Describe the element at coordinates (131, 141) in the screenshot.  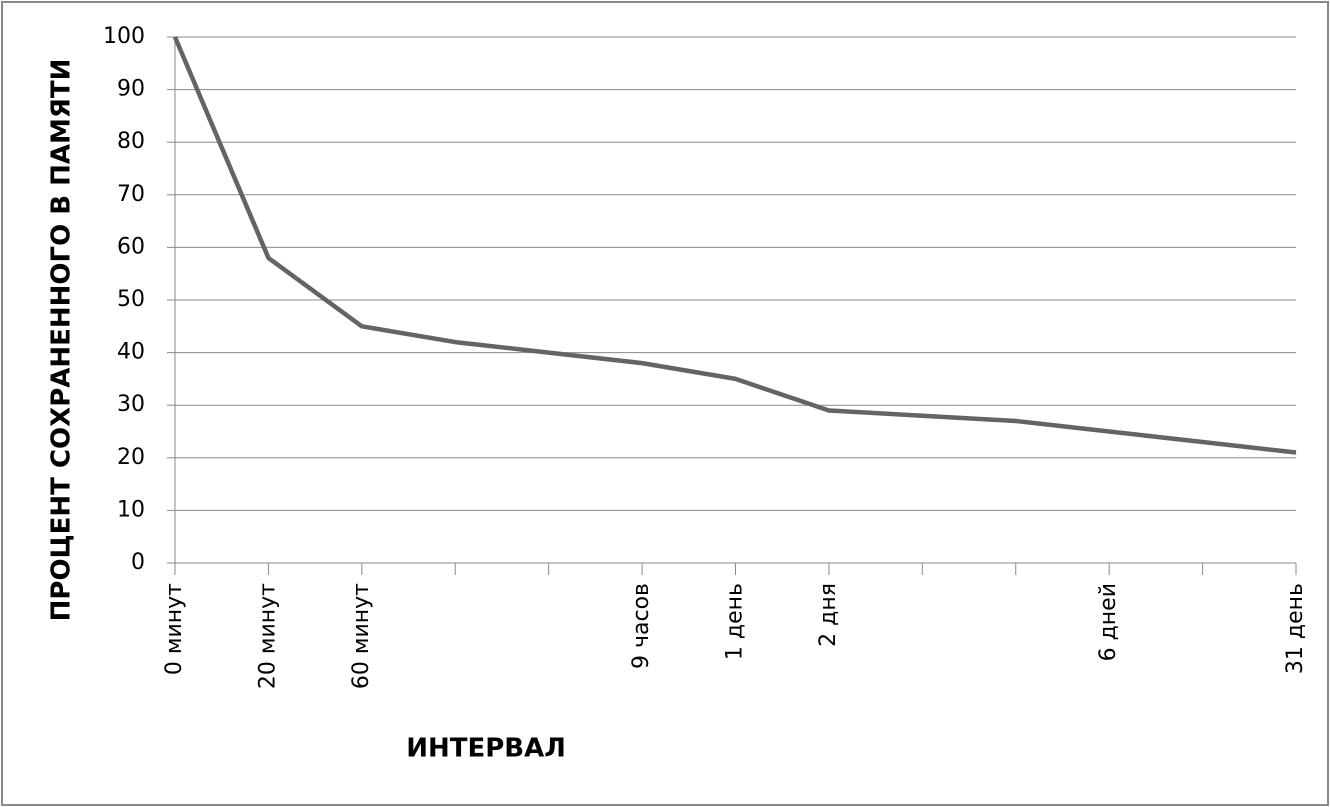
I see `y-tick-label: 80` at that location.